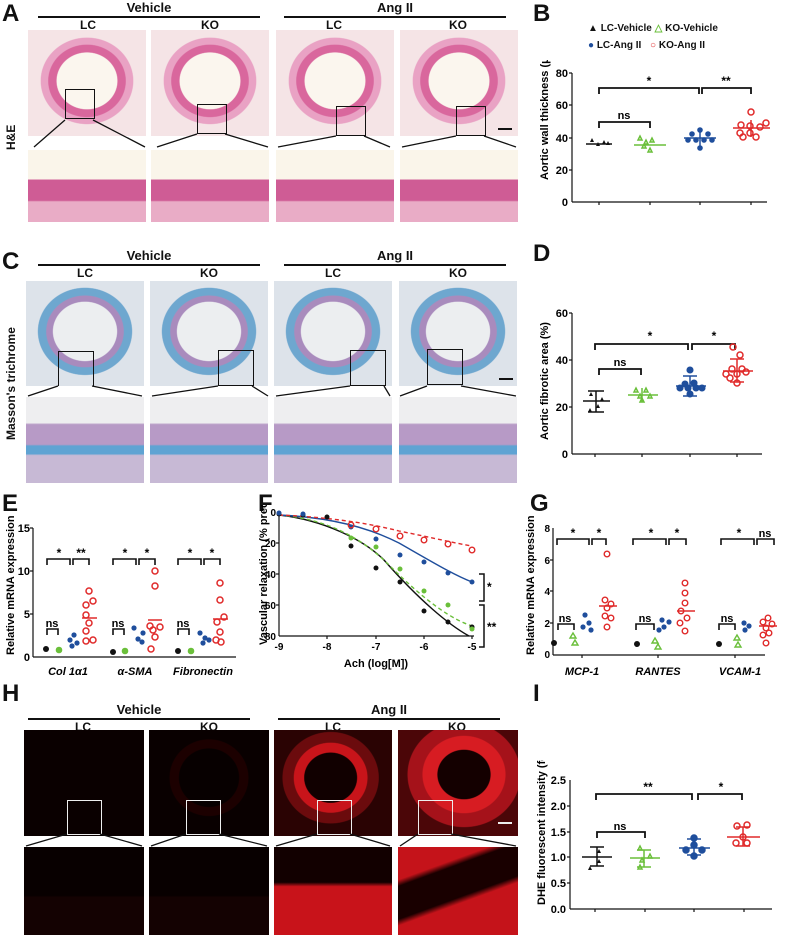 This screenshot has width=787, height=936. What do you see at coordinates (139, 711) in the screenshot?
I see `group-header-vehicle-h: Vehicle` at bounding box center [139, 711].